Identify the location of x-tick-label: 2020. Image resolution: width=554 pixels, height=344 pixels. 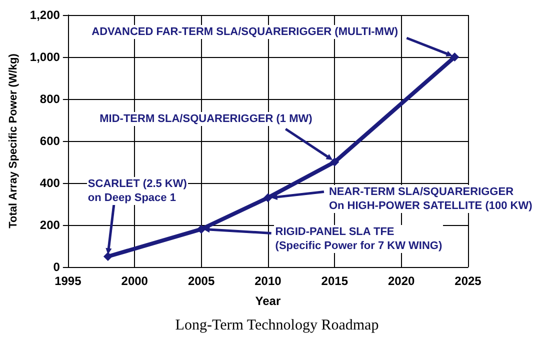
(401, 281).